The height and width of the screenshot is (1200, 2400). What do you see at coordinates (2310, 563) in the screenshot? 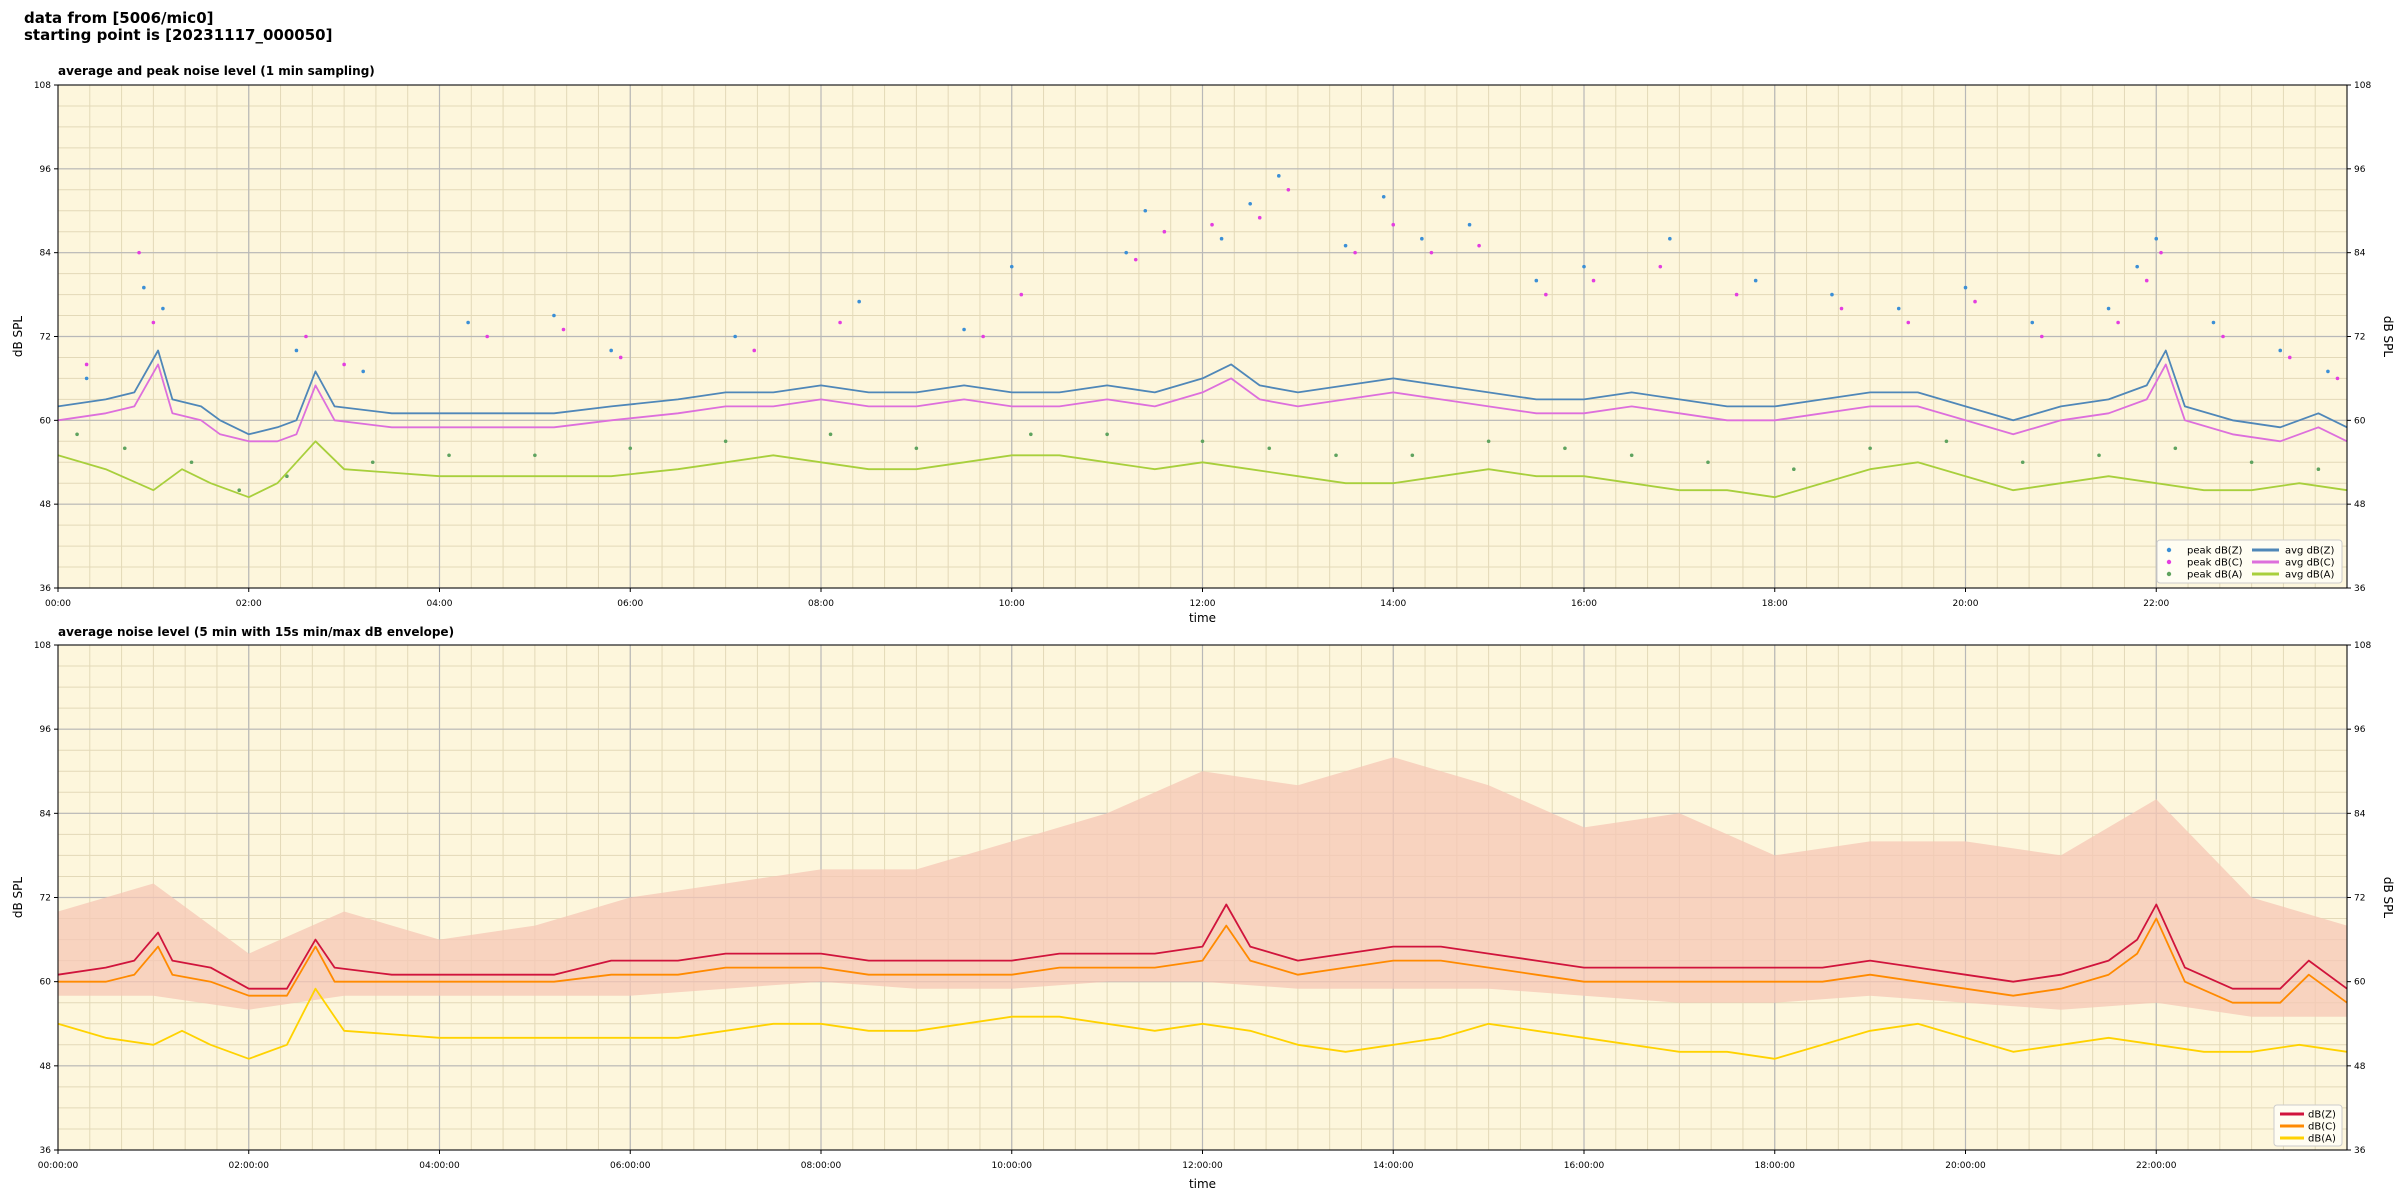
I see `legend-label: avg dB(C)` at bounding box center [2310, 563].